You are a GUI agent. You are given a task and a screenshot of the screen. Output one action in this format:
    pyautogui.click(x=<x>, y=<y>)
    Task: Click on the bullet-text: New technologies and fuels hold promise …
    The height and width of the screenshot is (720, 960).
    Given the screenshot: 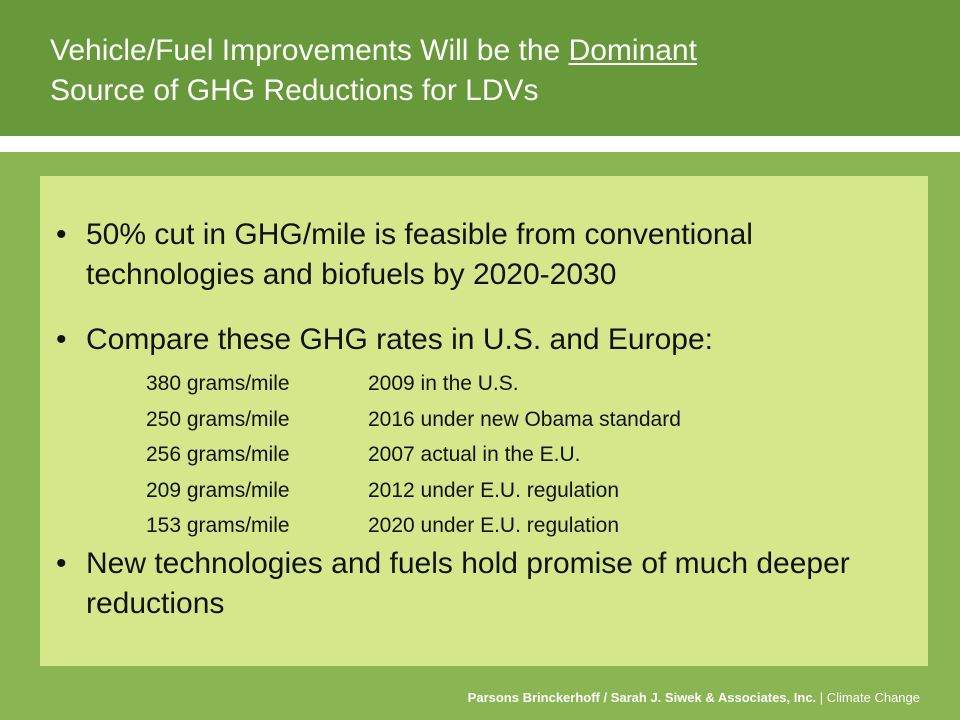 What is the action you would take?
    pyautogui.click(x=468, y=583)
    